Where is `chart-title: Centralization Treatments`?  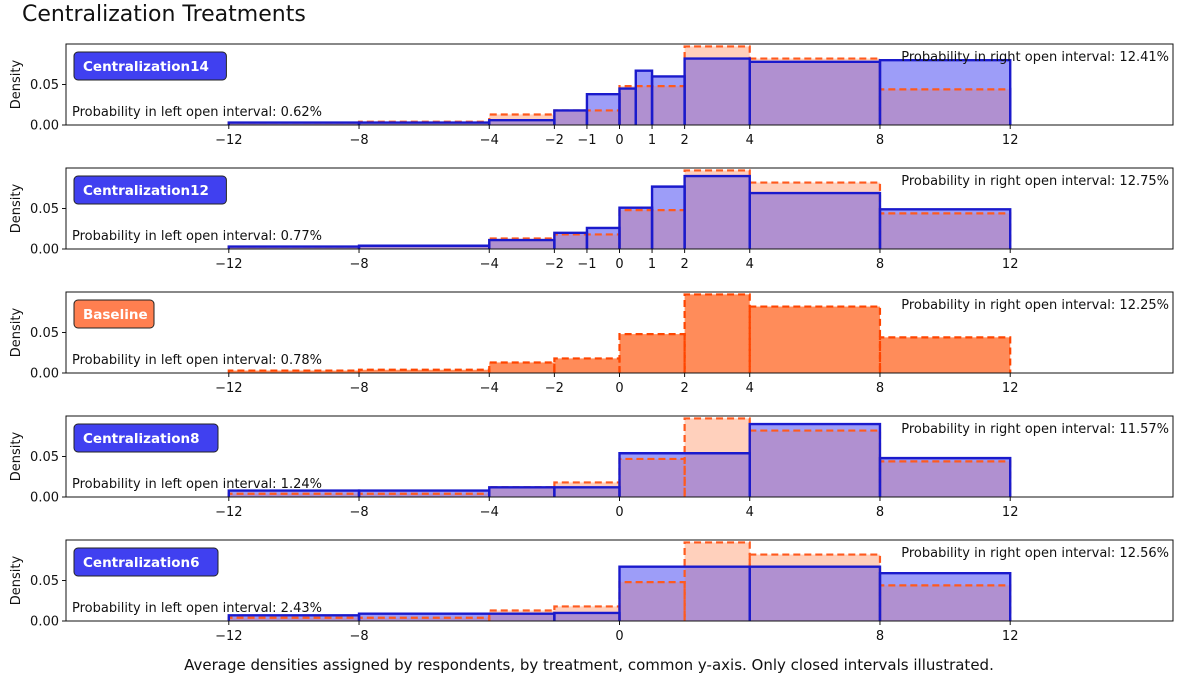 chart-title: Centralization Treatments is located at coordinates (164, 14).